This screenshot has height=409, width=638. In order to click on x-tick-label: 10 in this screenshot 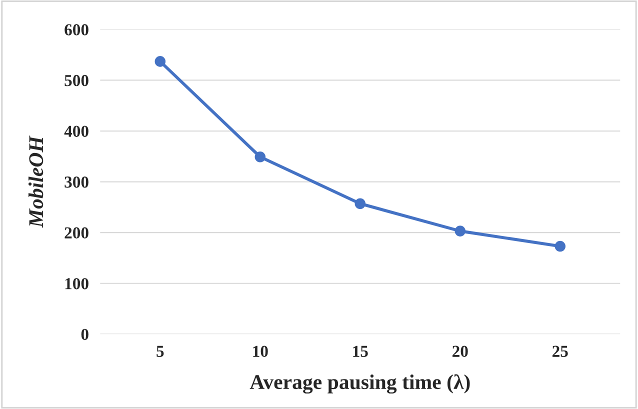, I will do `click(260, 351)`.